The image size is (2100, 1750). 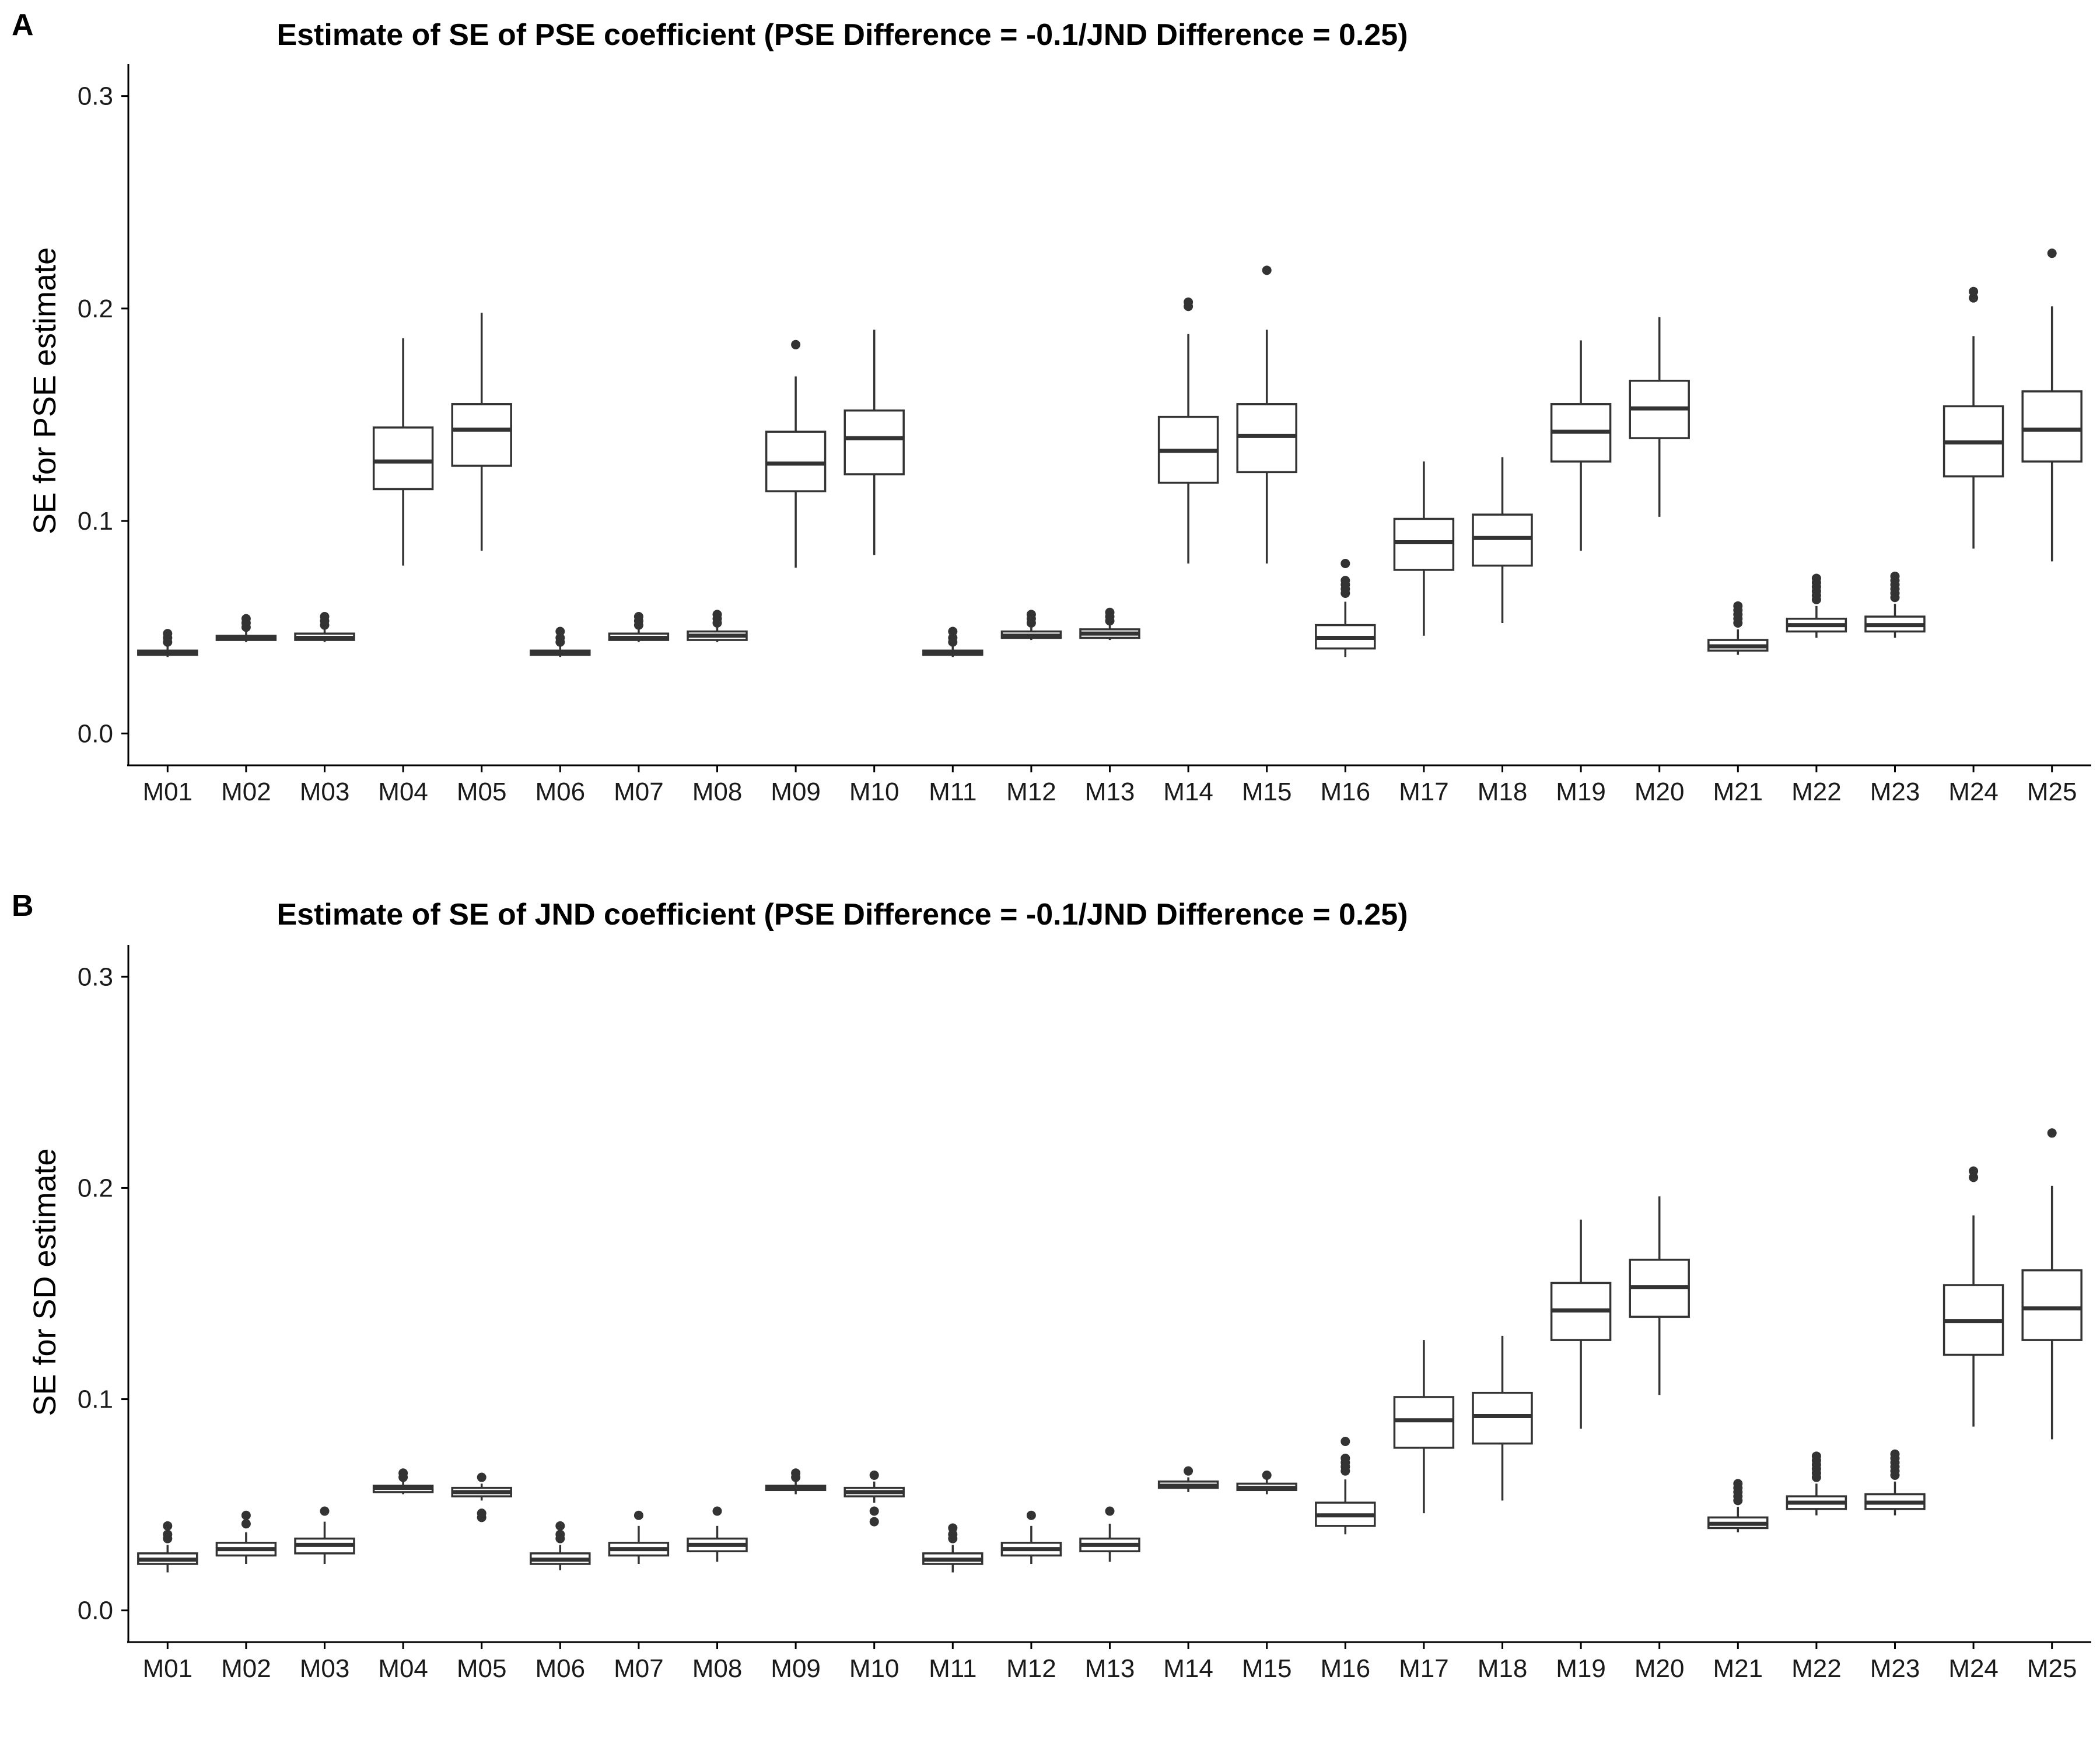 I want to click on x-tick-label: M01, so click(x=168, y=792).